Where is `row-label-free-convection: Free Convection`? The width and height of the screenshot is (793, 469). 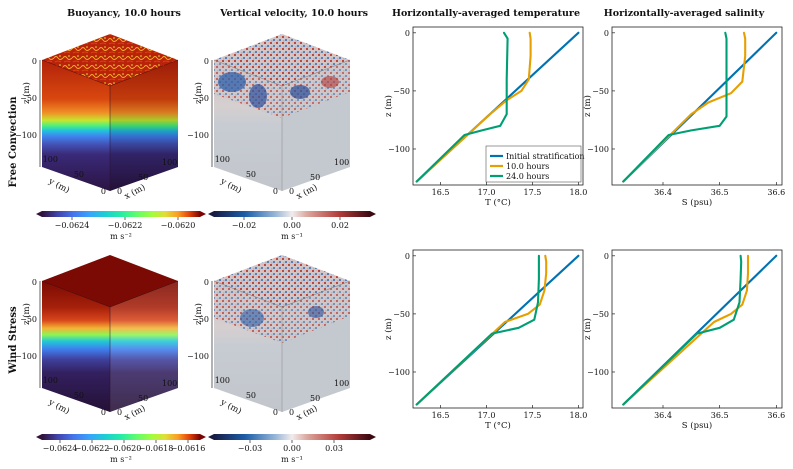 row-label-free-convection: Free Convection is located at coordinates (13, 142).